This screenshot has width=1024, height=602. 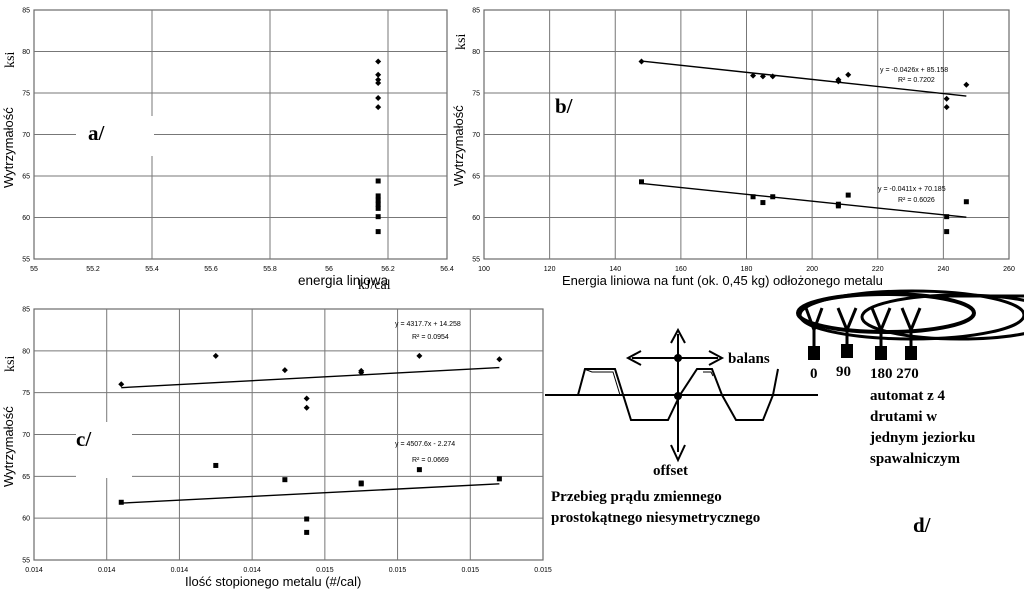 What do you see at coordinates (104, 450) in the screenshot?
I see `label-mask-c` at bounding box center [104, 450].